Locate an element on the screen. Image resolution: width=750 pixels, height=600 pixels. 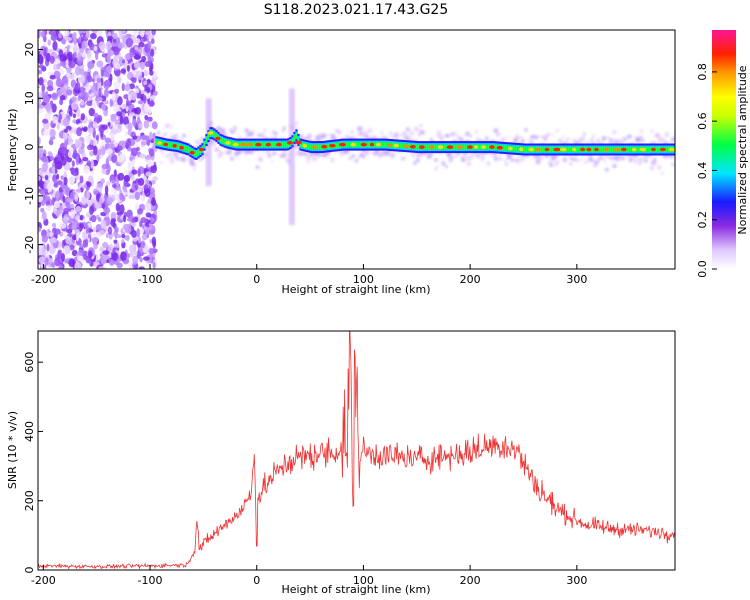
colorbar-gradient is located at coordinates (724, 149).